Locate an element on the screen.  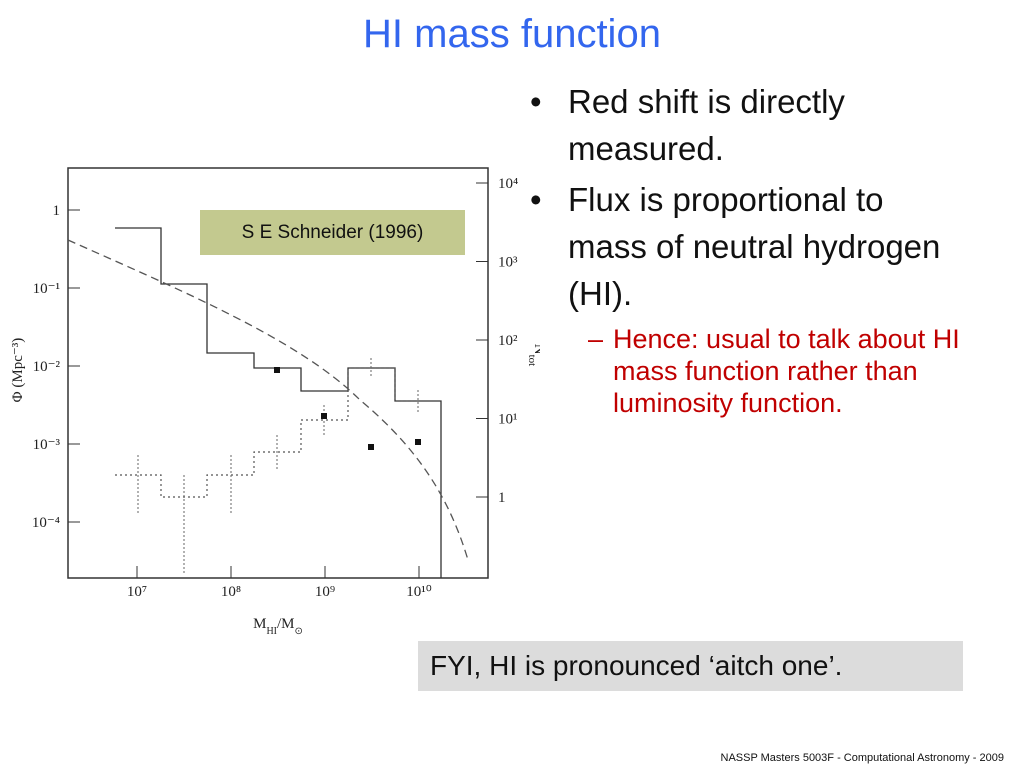
note-box: FYI, HI is pronounced ‘aitch one’. is located at coordinates (690, 666).